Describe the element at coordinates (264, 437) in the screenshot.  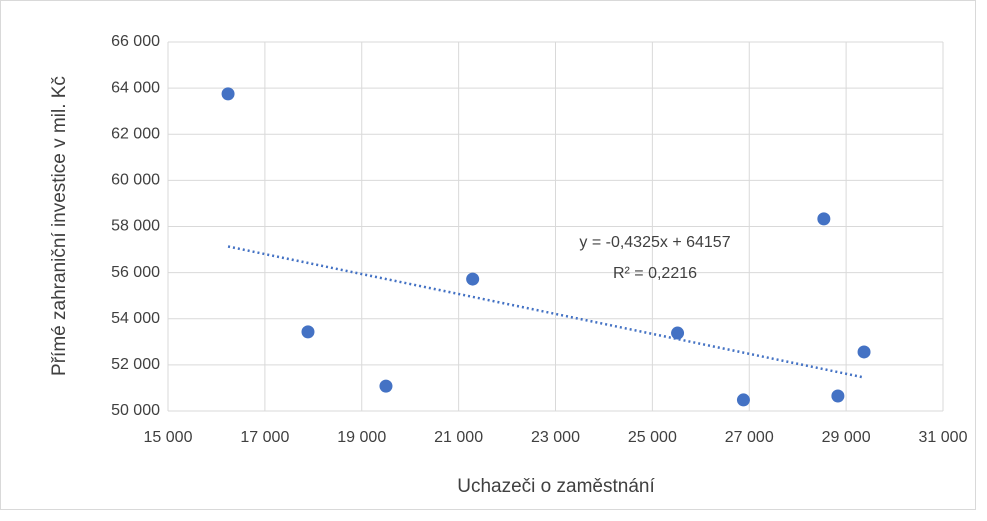
I see `x-tick-label: 17 000` at that location.